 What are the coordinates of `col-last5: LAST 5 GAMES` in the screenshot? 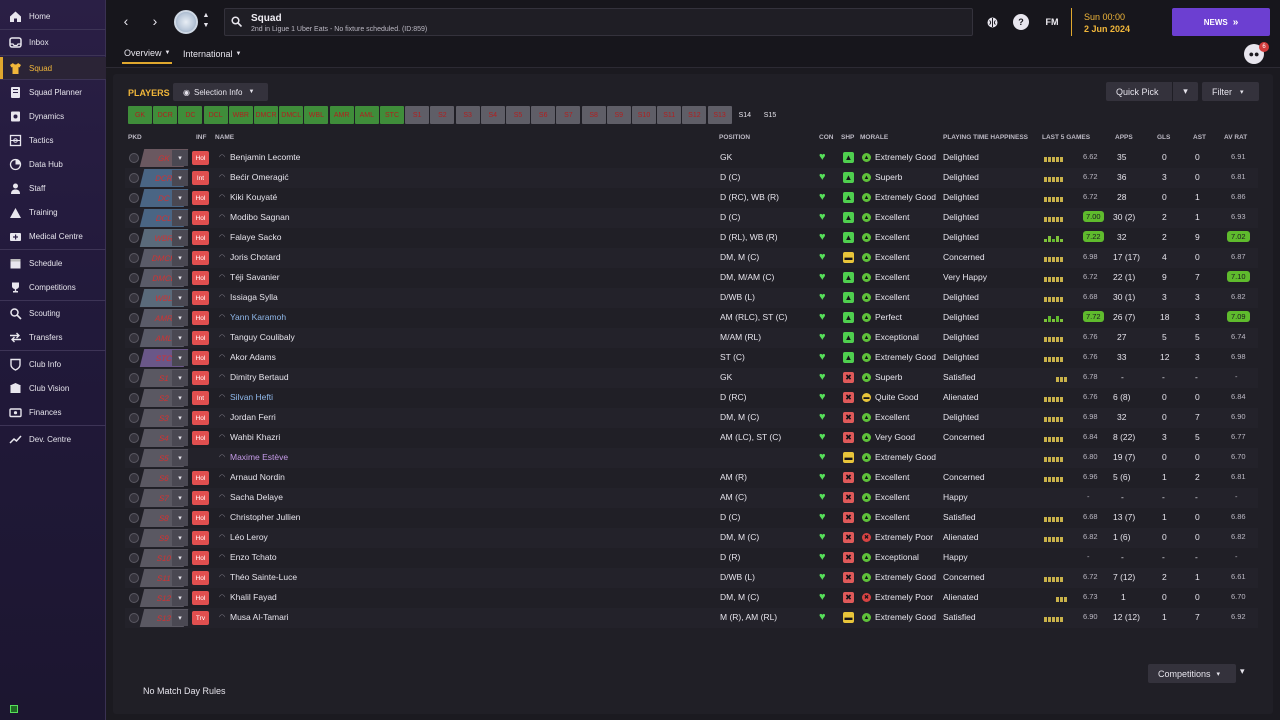 It's located at (1066, 137).